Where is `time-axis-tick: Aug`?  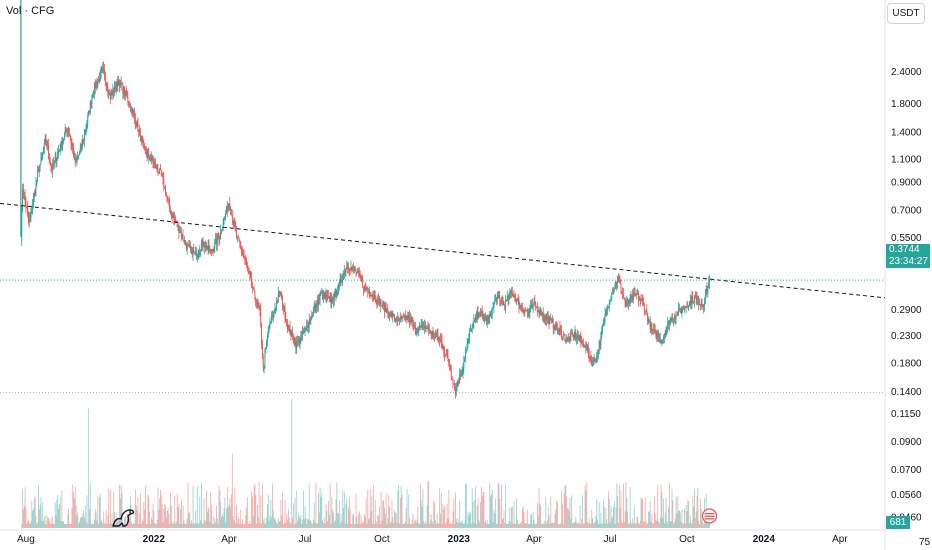
time-axis-tick: Aug is located at coordinates (26, 539).